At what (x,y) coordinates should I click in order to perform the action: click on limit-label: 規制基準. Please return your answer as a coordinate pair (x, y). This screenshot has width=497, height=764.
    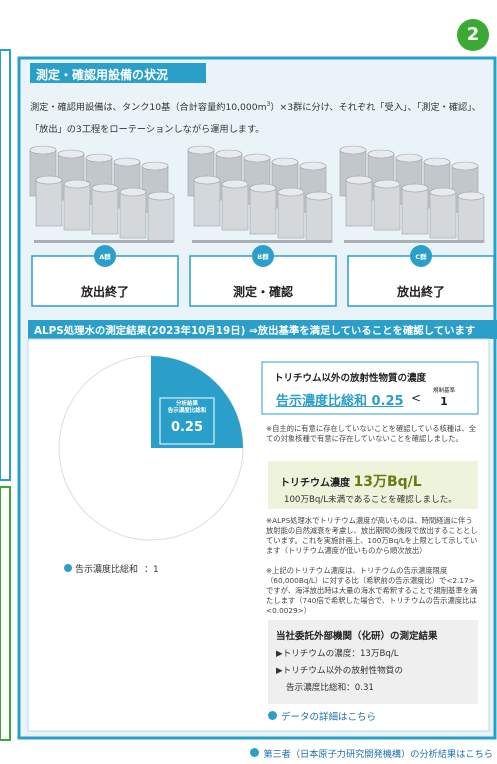
    Looking at the image, I should click on (443, 391).